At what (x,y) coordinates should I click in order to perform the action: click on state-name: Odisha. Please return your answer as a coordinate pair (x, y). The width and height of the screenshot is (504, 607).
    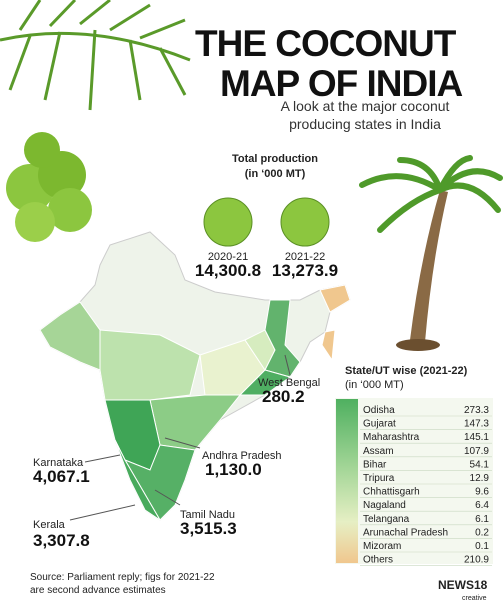
    Looking at the image, I should click on (379, 410).